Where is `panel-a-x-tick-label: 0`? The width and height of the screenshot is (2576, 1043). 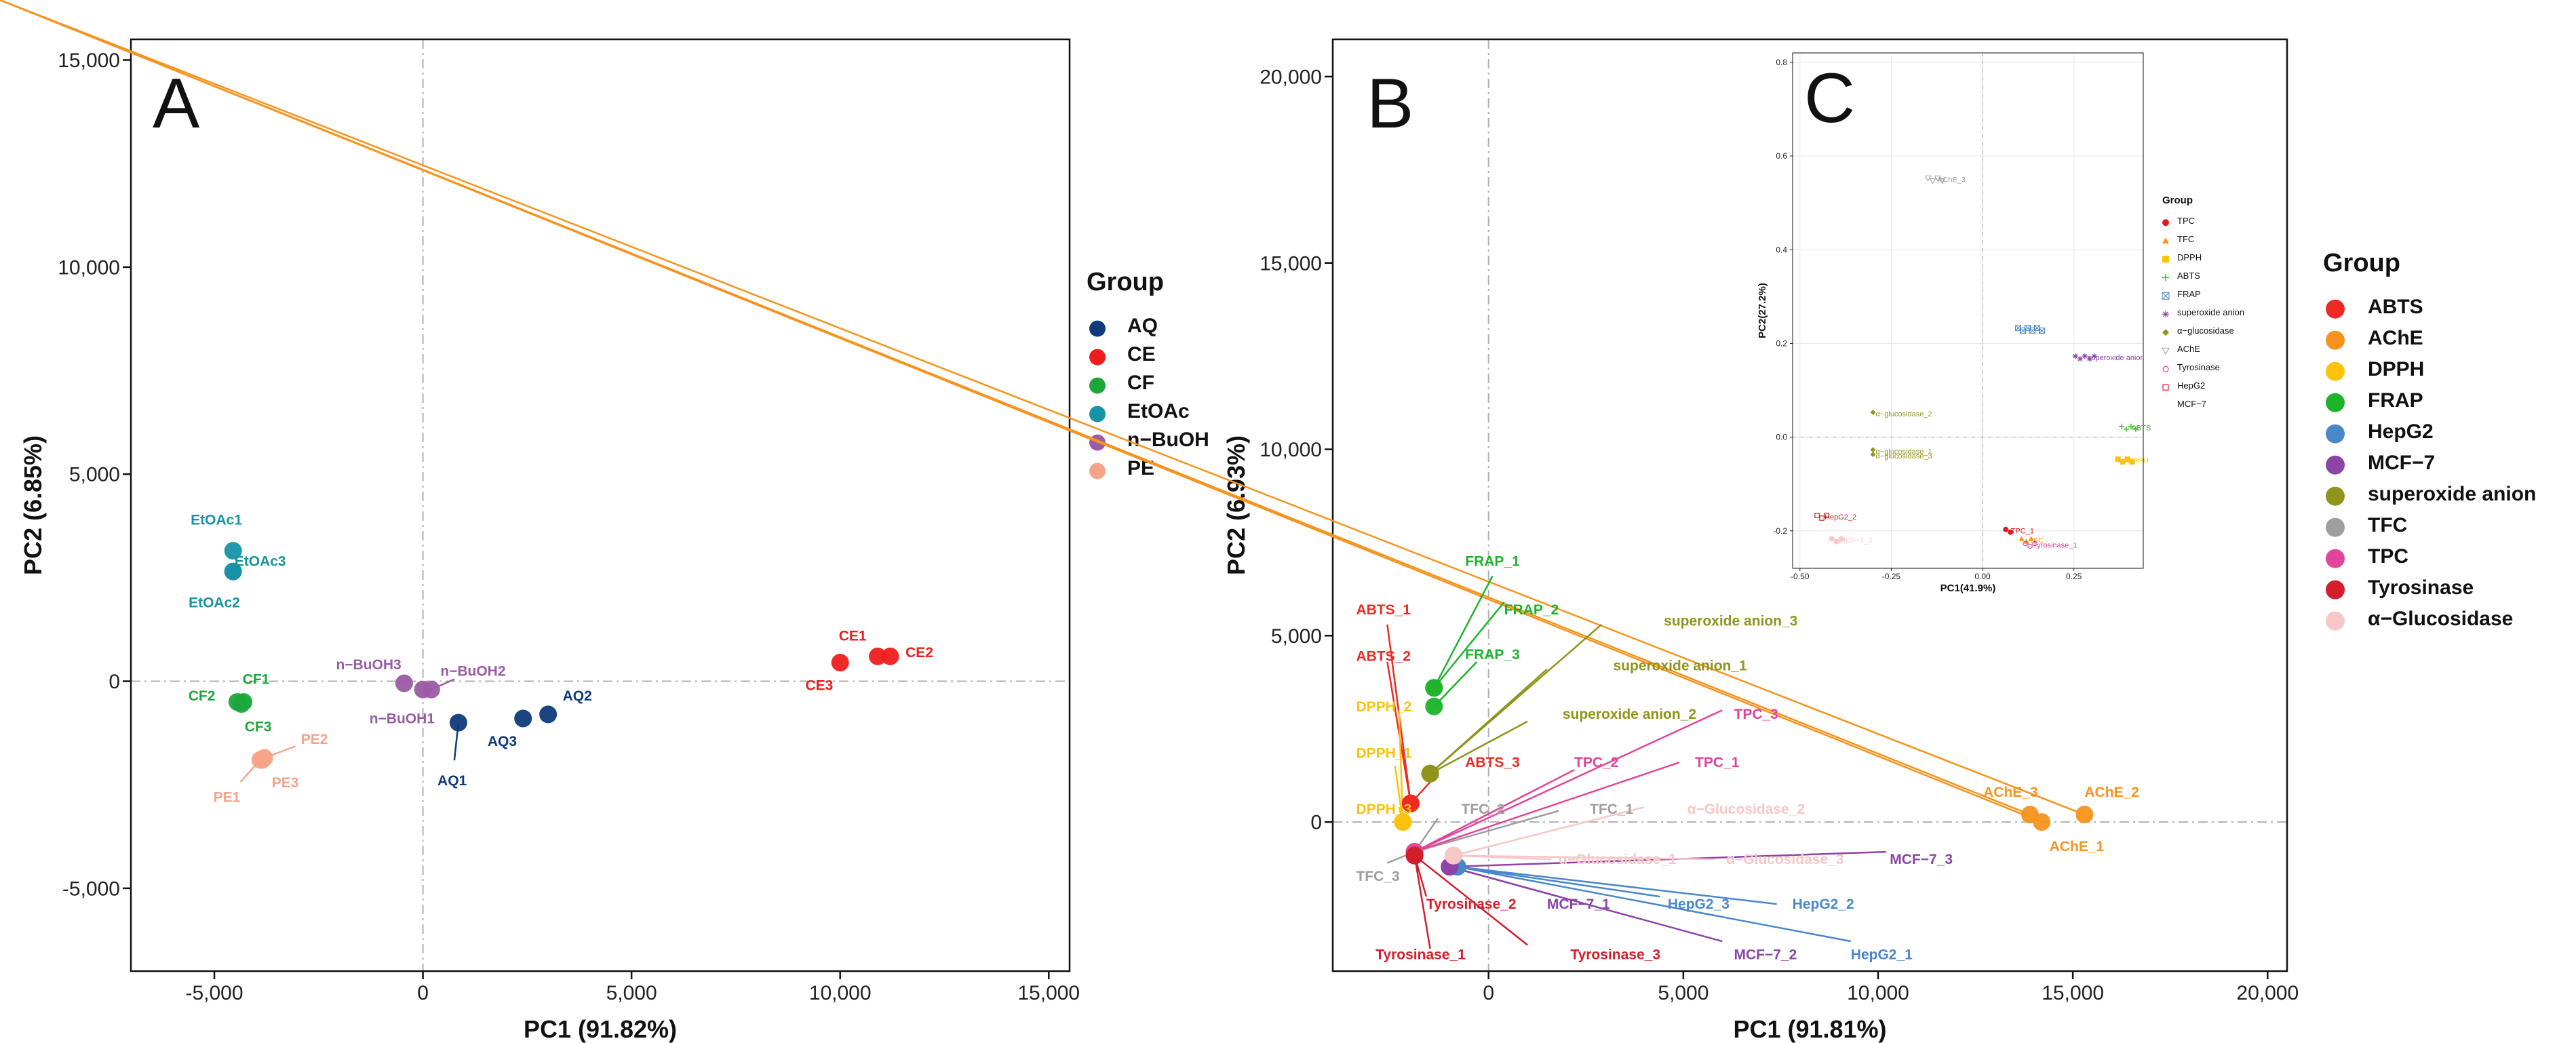 panel-a-x-tick-label: 0 is located at coordinates (423, 993).